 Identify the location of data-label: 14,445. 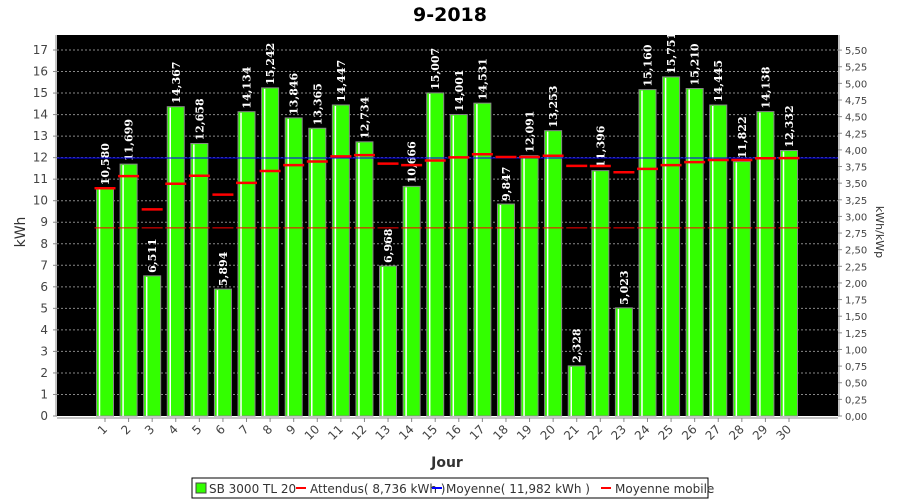
(718, 81).